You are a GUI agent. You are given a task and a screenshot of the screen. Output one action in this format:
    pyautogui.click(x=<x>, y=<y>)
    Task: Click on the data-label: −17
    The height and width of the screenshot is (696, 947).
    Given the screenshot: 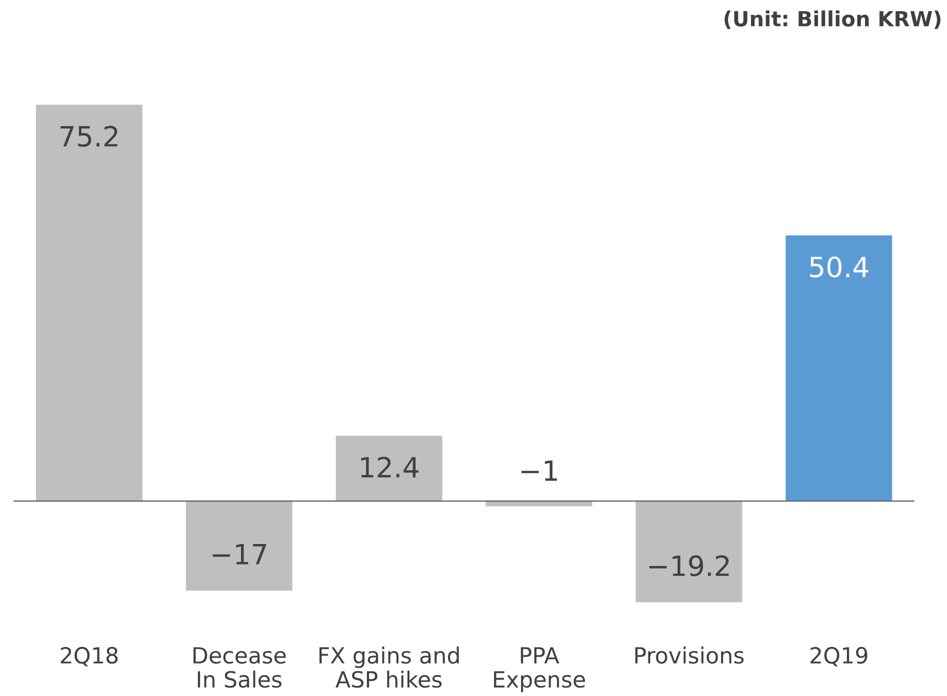 What is the action you would take?
    pyautogui.click(x=239, y=554)
    